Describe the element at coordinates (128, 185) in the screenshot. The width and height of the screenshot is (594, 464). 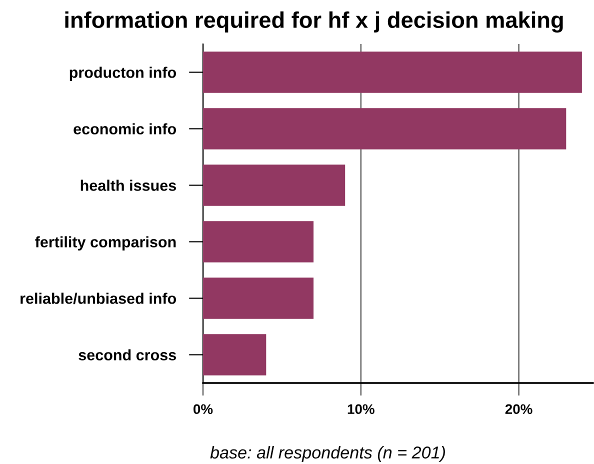
I see `y-tick-label: health issues` at that location.